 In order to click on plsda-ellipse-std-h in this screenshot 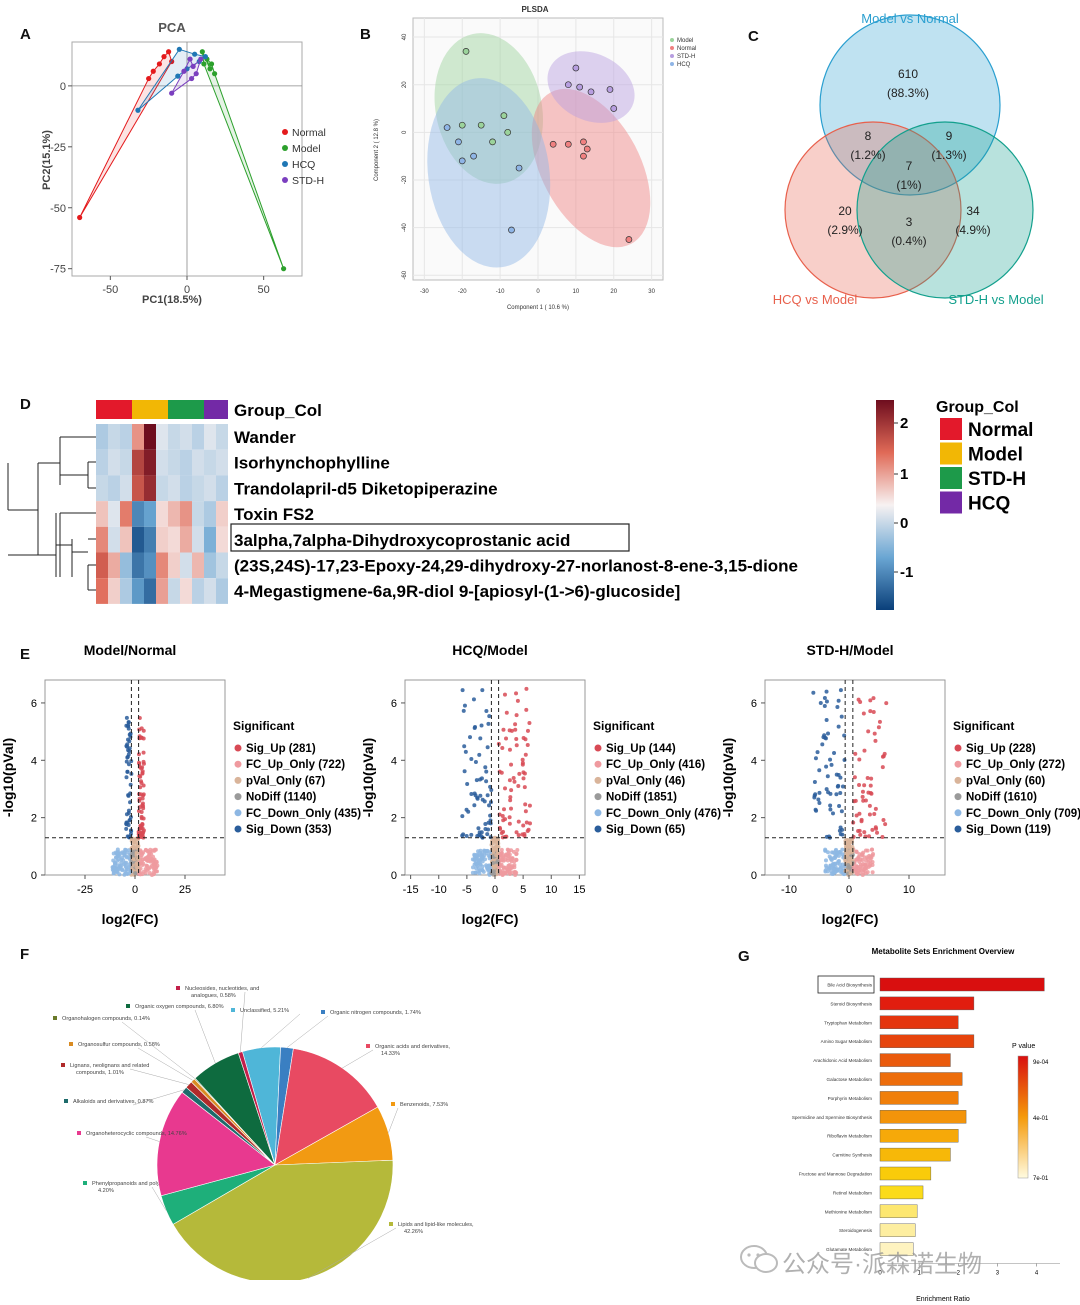, I will do `click(591, 87)`.